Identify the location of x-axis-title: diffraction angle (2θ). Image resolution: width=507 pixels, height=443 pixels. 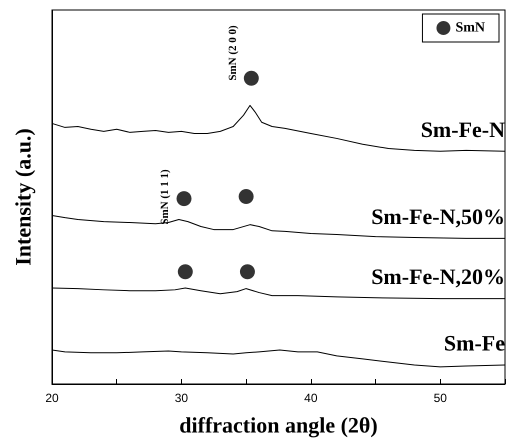
(278, 425).